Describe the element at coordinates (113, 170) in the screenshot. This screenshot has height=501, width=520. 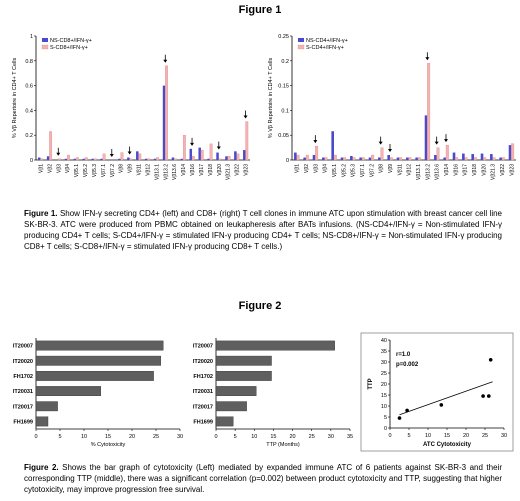
I see `fig1-left-x-tick-label: Vβ7.2` at that location.